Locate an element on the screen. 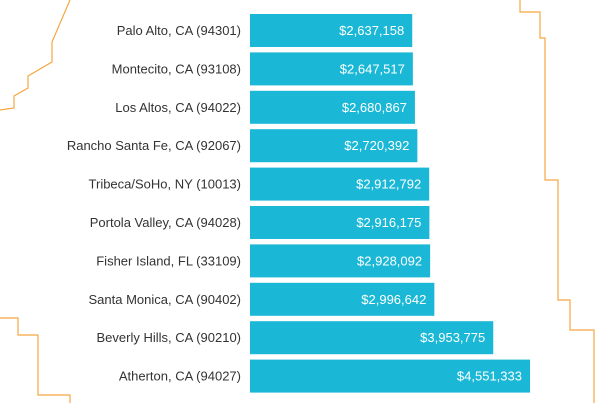 This screenshot has width=600, height=403. category-label: Montecito, CA (93108) is located at coordinates (176, 68).